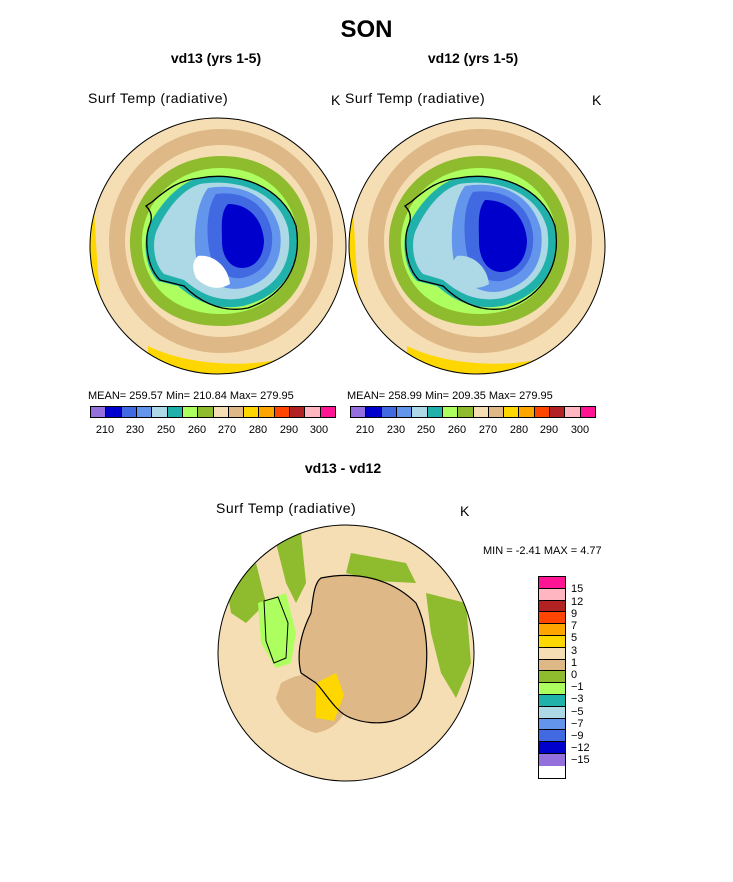  What do you see at coordinates (465, 511) in the screenshot?
I see `diff-units: K` at bounding box center [465, 511].